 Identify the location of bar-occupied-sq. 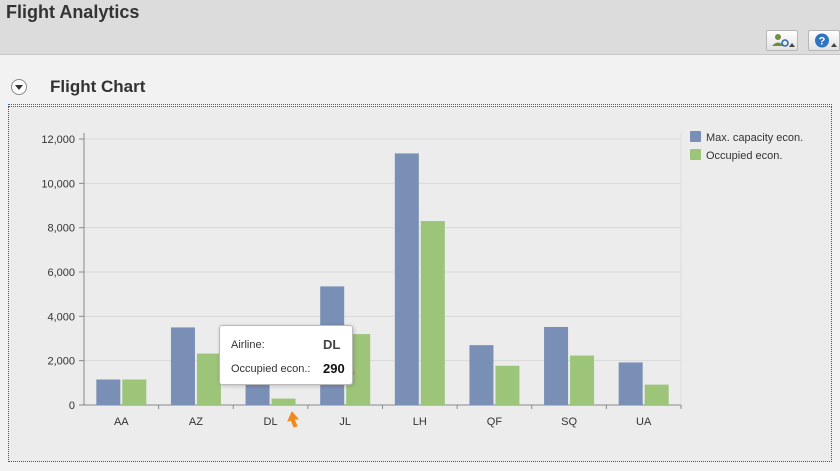
(582, 380).